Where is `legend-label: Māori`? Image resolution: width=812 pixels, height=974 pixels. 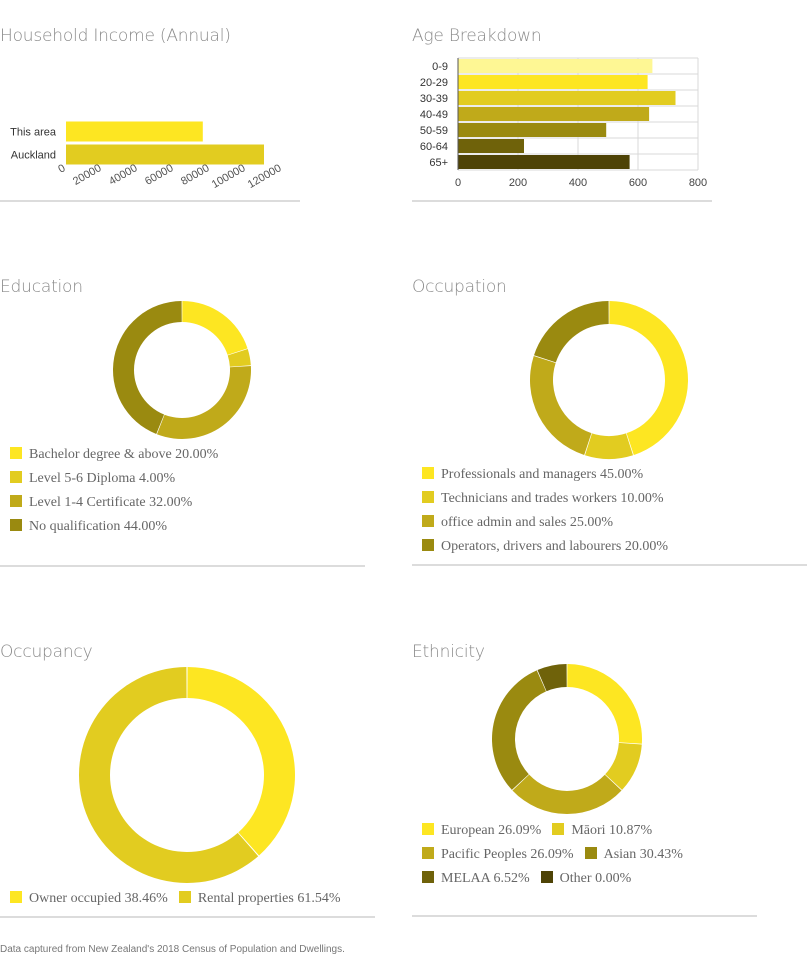 legend-label: Māori is located at coordinates (588, 830).